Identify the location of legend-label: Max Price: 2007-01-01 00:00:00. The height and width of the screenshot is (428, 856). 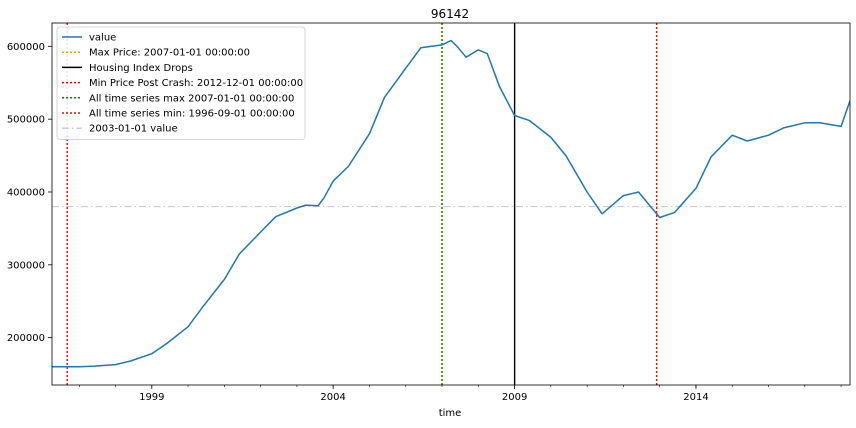
(169, 53).